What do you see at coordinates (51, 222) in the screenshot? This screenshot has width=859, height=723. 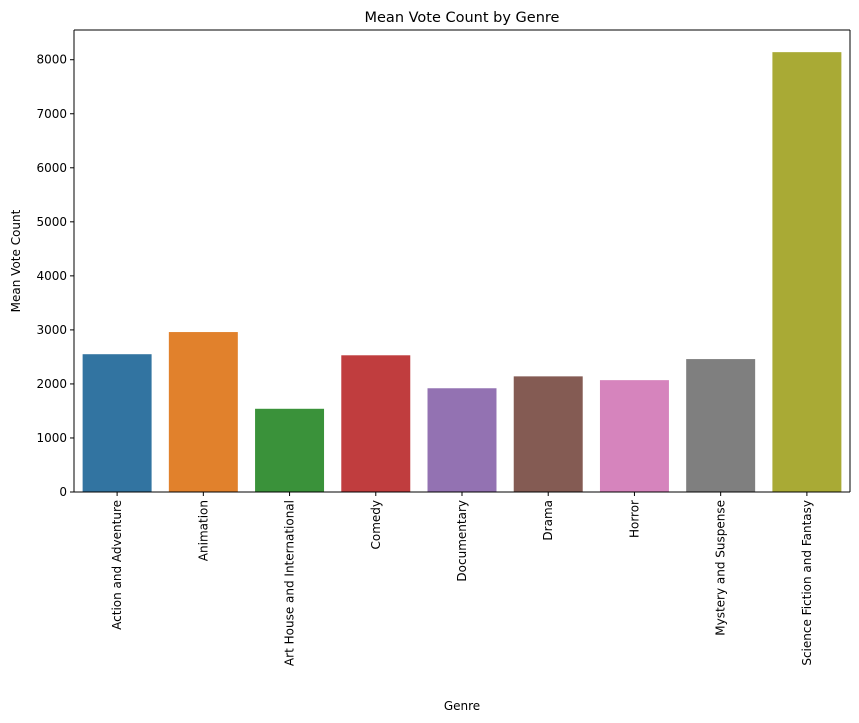 I see `y-tick-label: 5000` at bounding box center [51, 222].